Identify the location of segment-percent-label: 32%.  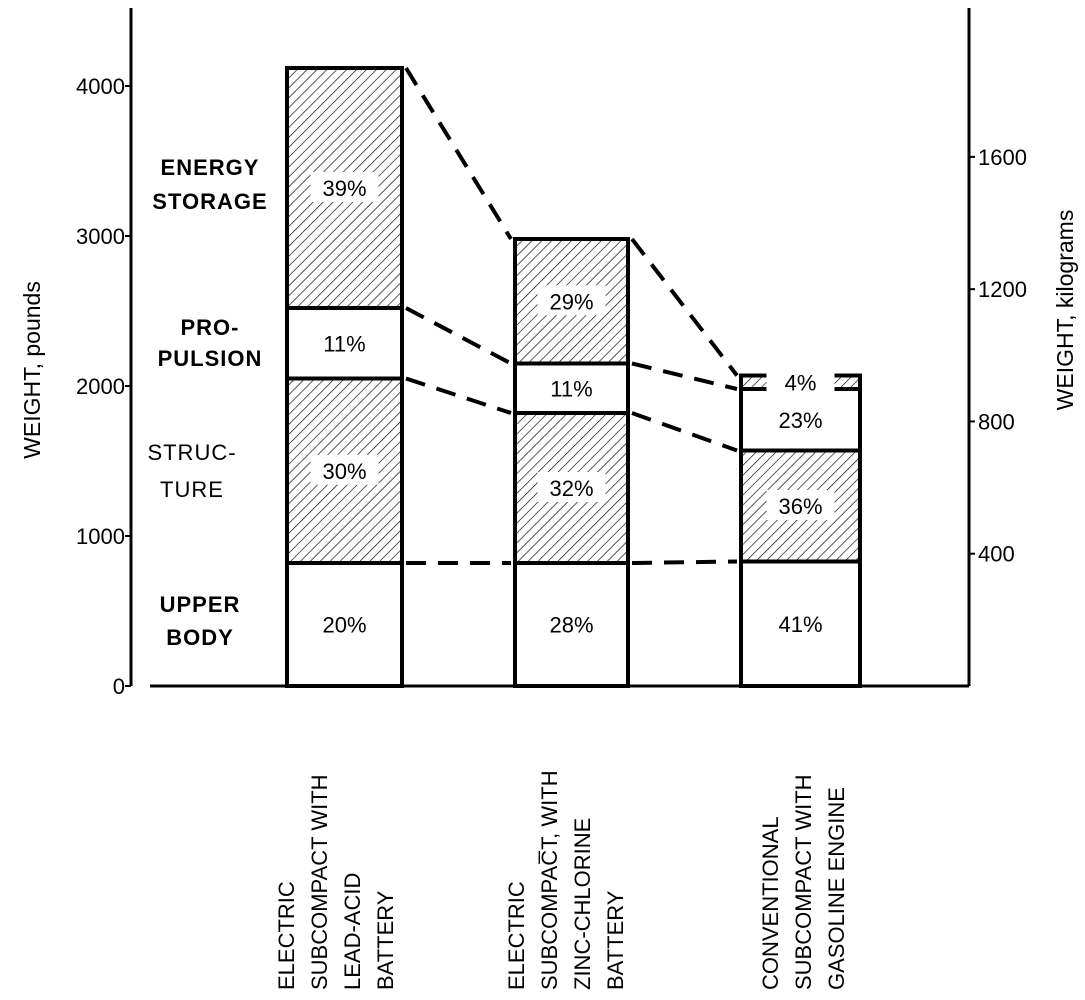
(571, 488).